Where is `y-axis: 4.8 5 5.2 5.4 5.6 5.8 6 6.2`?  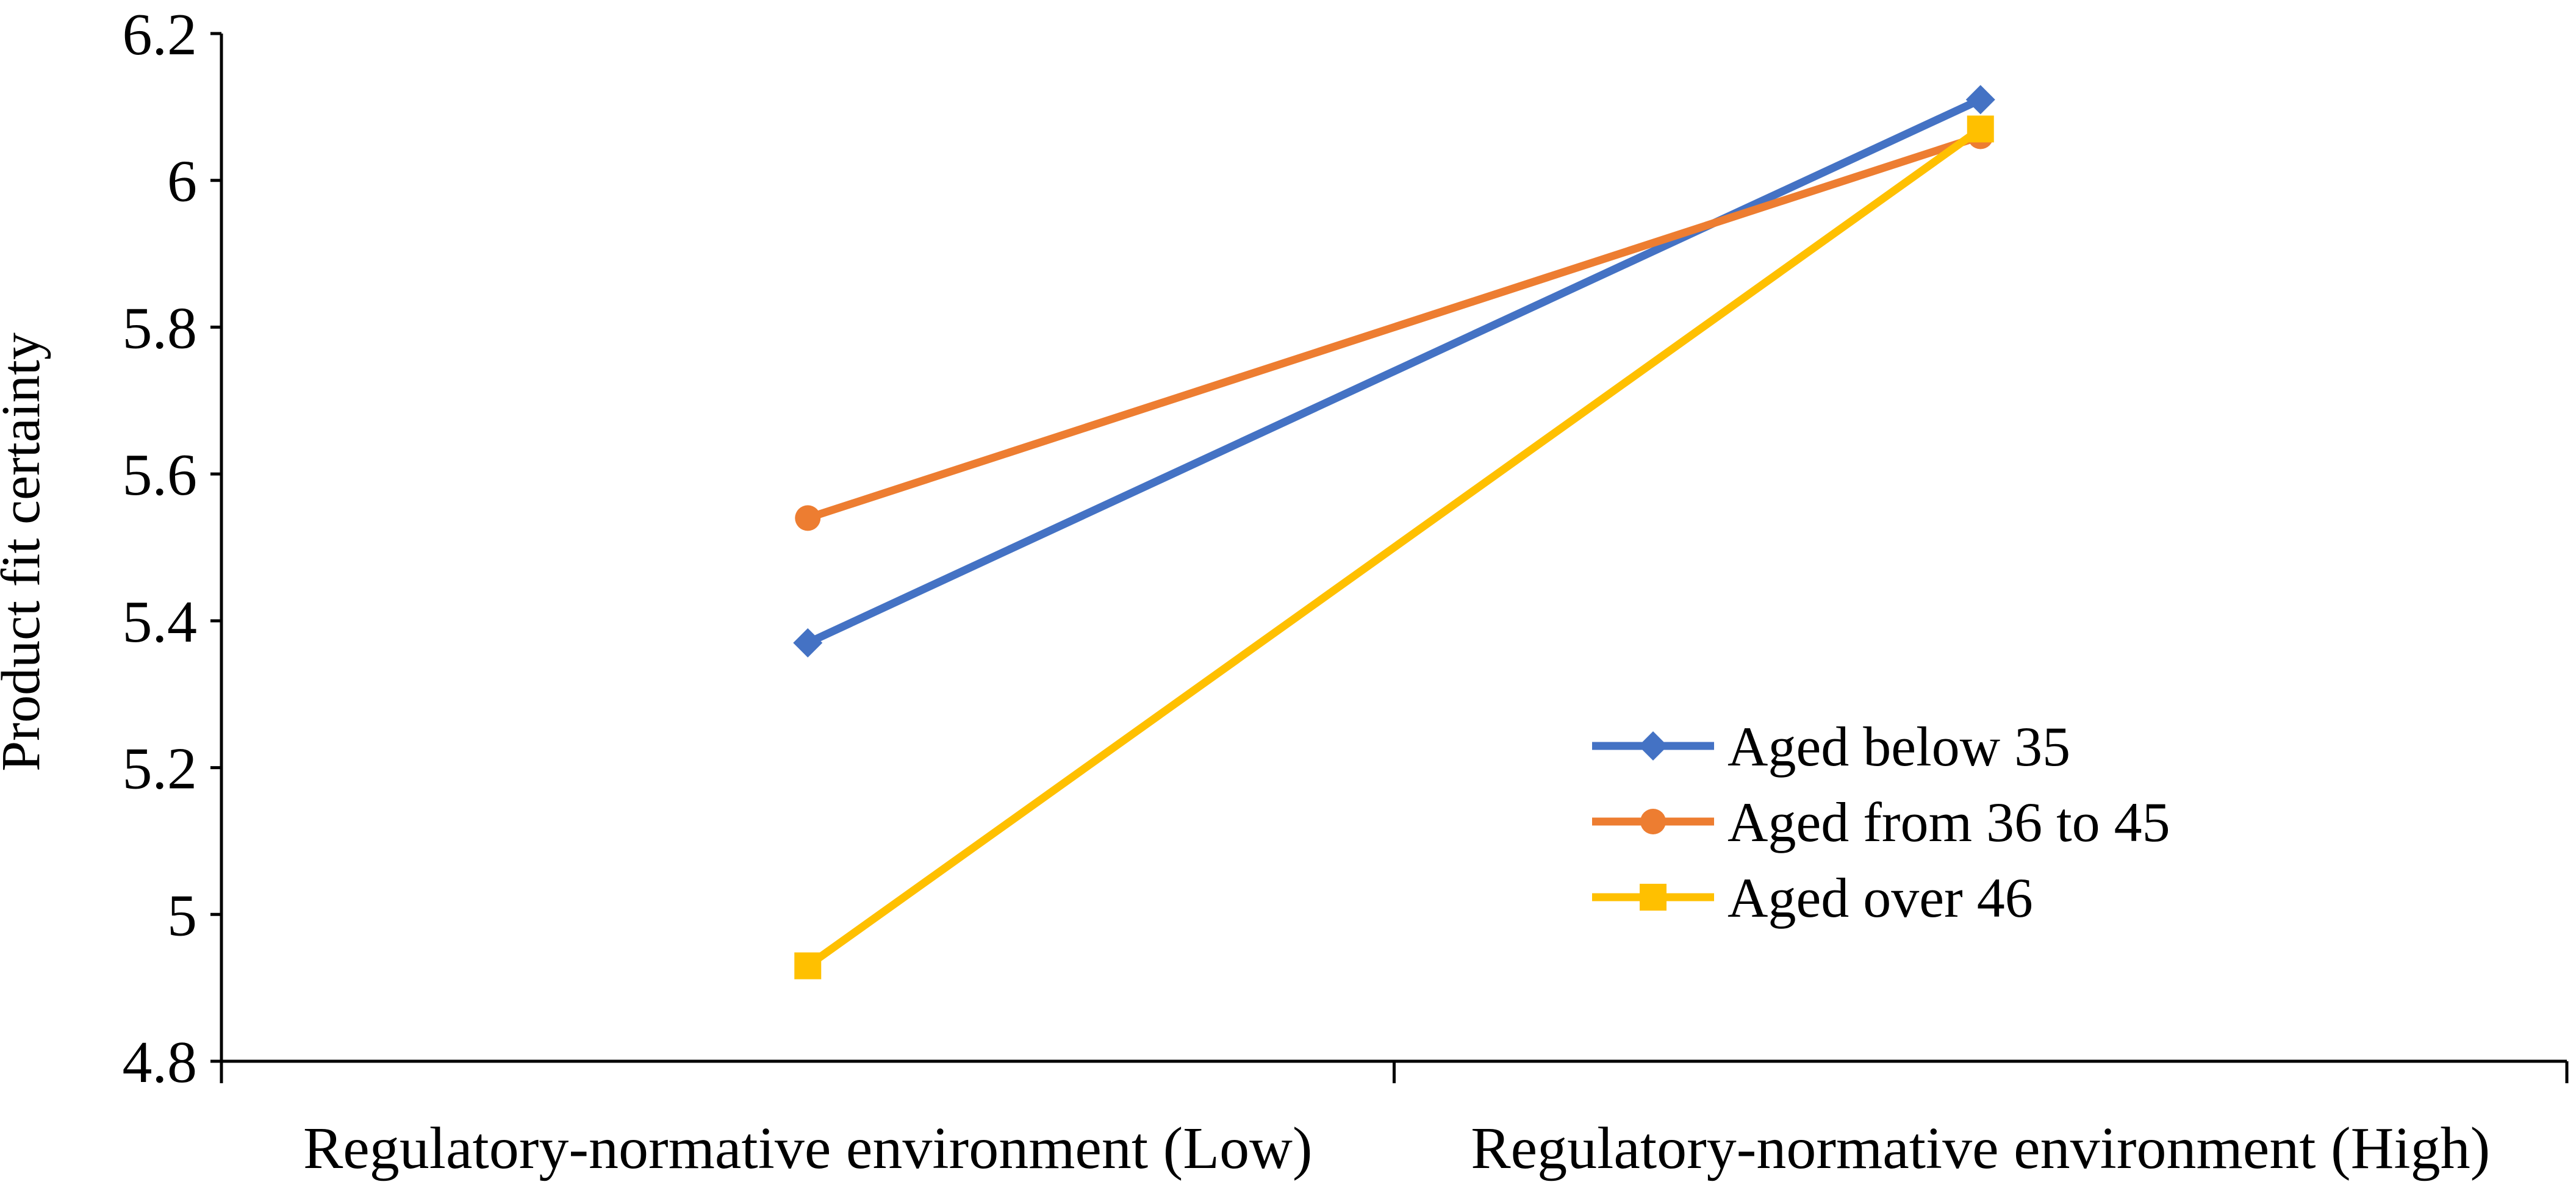 y-axis: 4.8 5 5.2 5.4 5.6 5.8 6 6.2 is located at coordinates (173, 548).